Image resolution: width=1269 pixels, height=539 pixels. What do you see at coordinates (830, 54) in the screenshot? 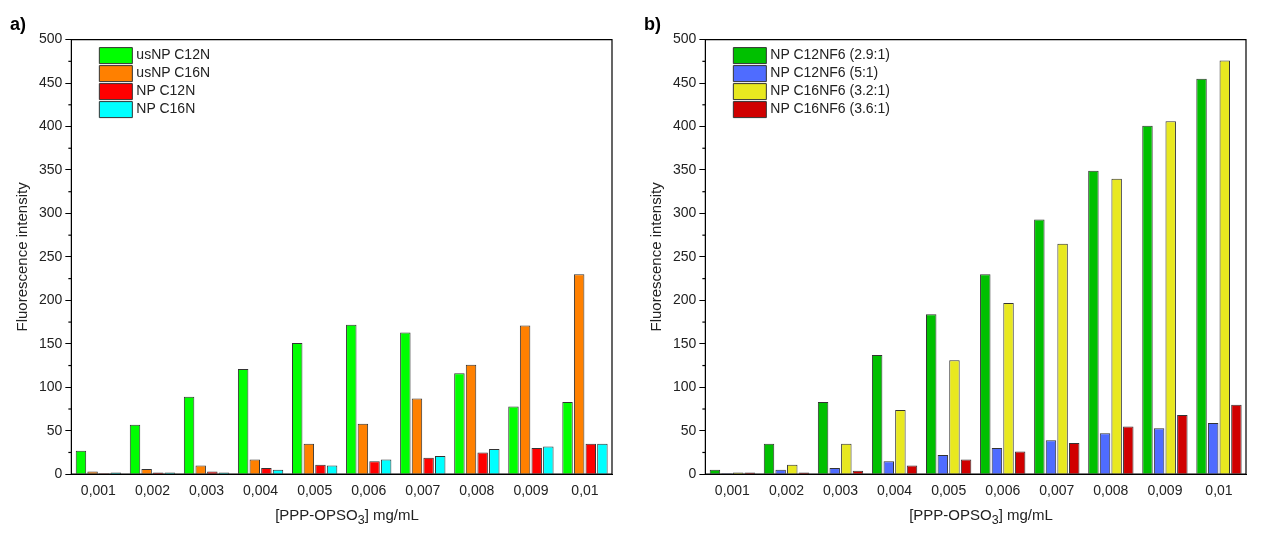
I see `legend-label: NP C12NF6 (2.9:1)` at bounding box center [830, 54].